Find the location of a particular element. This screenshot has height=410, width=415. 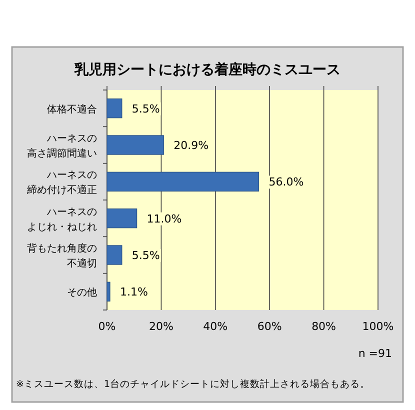

chart-title: 乳児用シートにおける着座時のミスユース is located at coordinates (207, 69).